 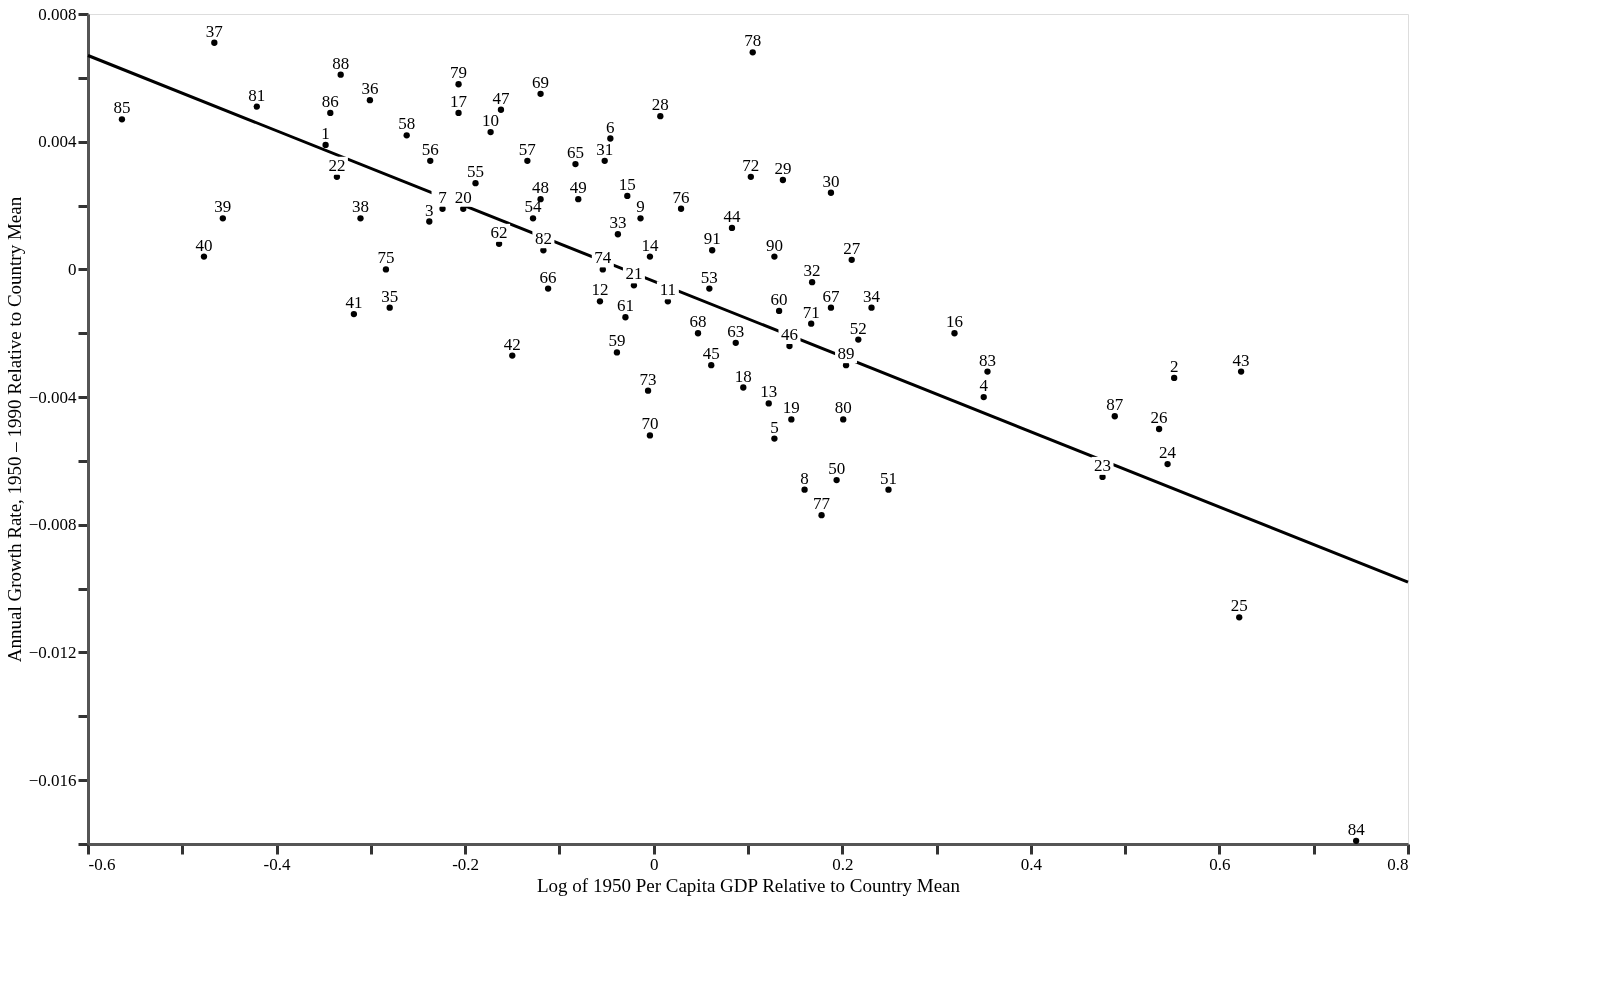 What do you see at coordinates (640, 207) in the screenshot?
I see `annotation: 9` at bounding box center [640, 207].